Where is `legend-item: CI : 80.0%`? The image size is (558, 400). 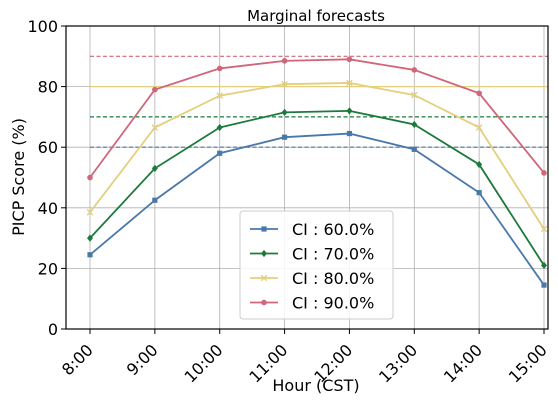 legend-item: CI : 80.0% is located at coordinates (312, 278).